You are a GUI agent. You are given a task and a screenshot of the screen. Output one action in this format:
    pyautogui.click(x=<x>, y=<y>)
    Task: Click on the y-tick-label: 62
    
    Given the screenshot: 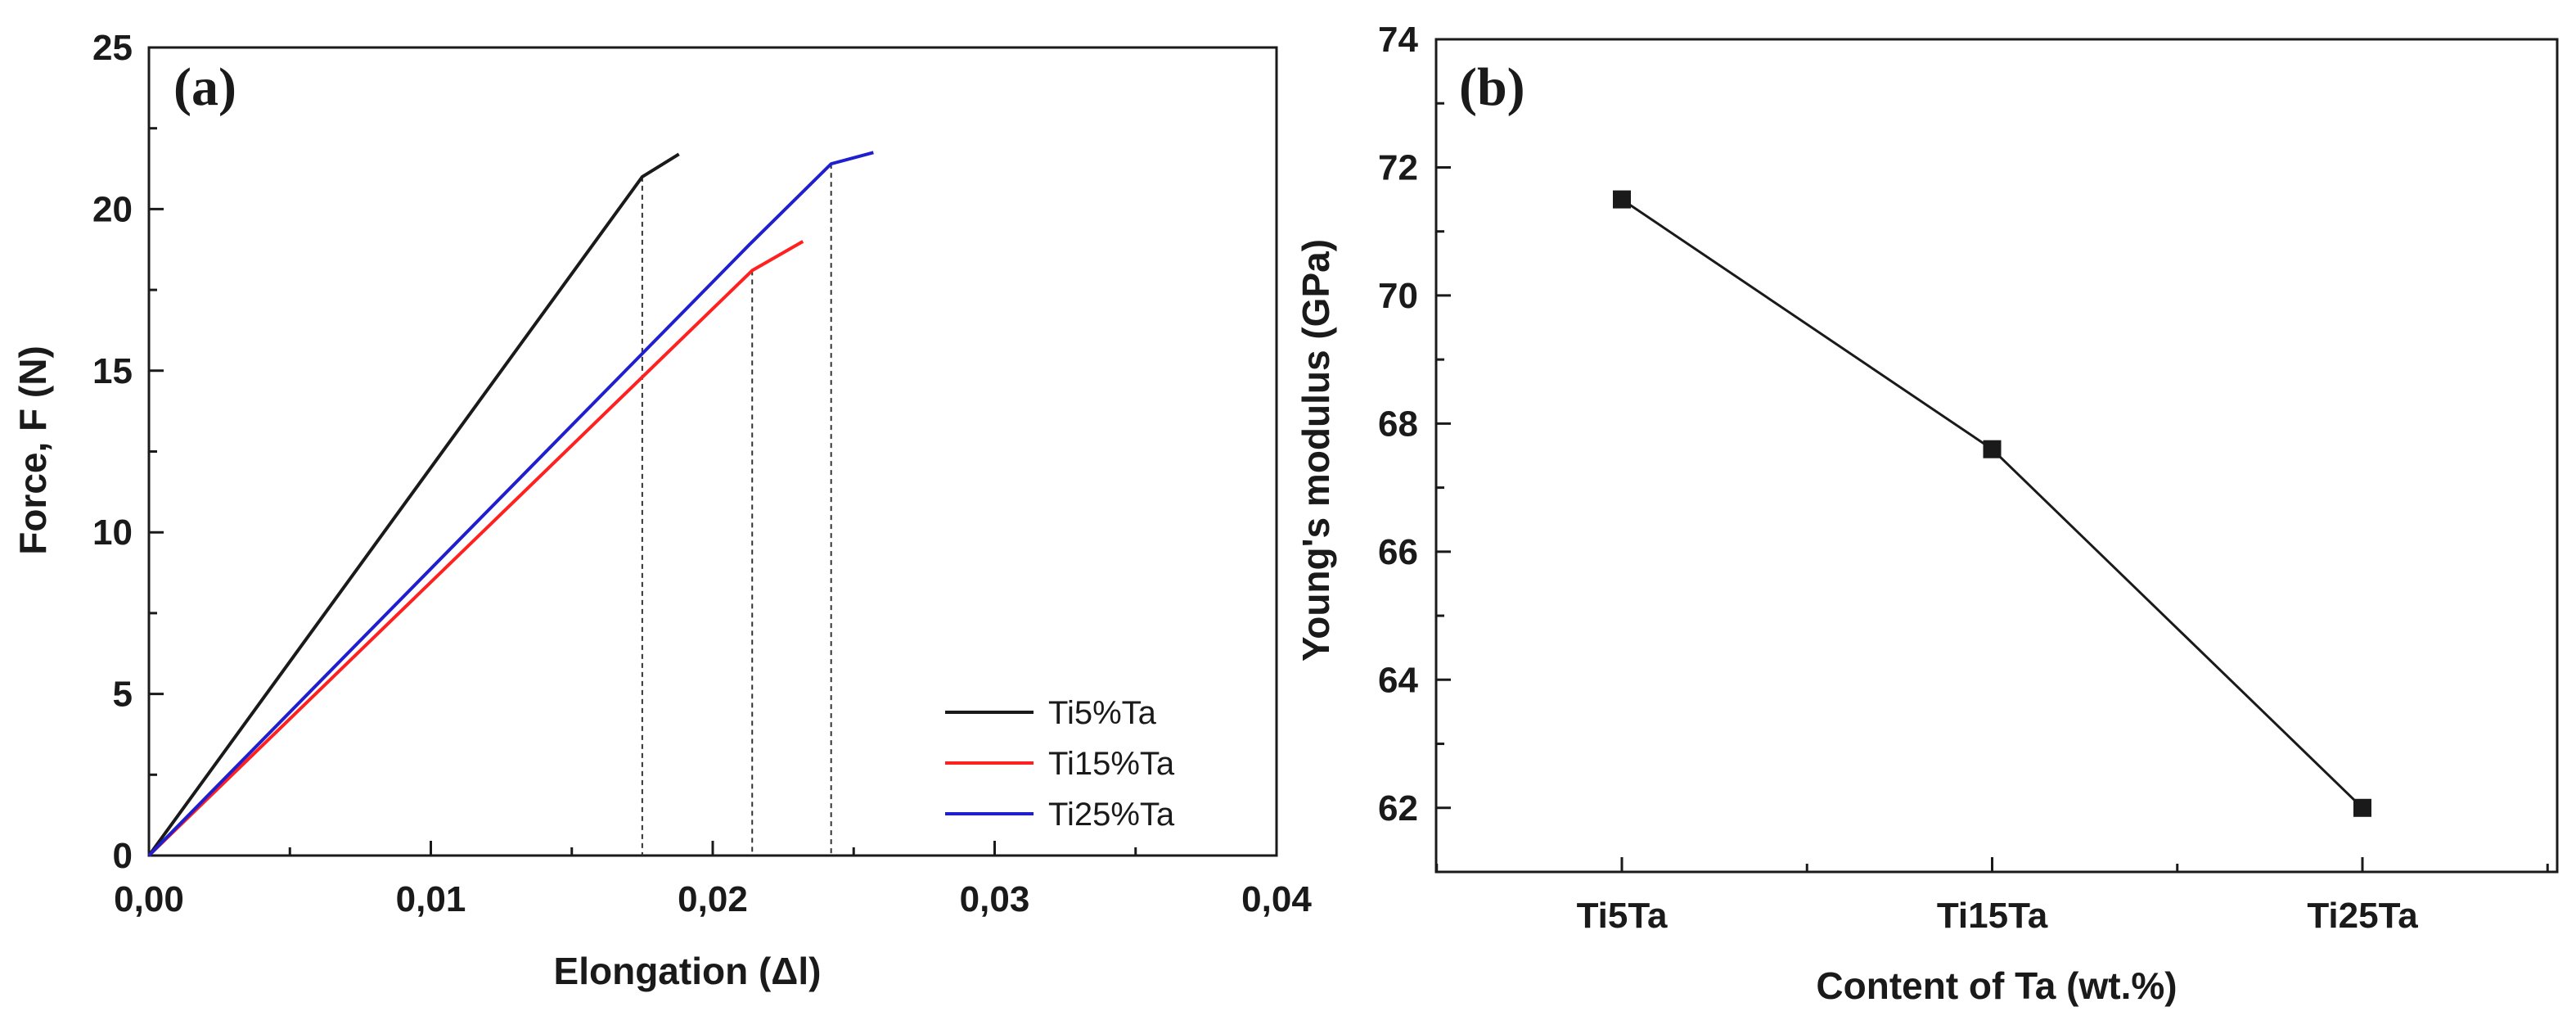 What is the action you would take?
    pyautogui.click(x=1398, y=808)
    